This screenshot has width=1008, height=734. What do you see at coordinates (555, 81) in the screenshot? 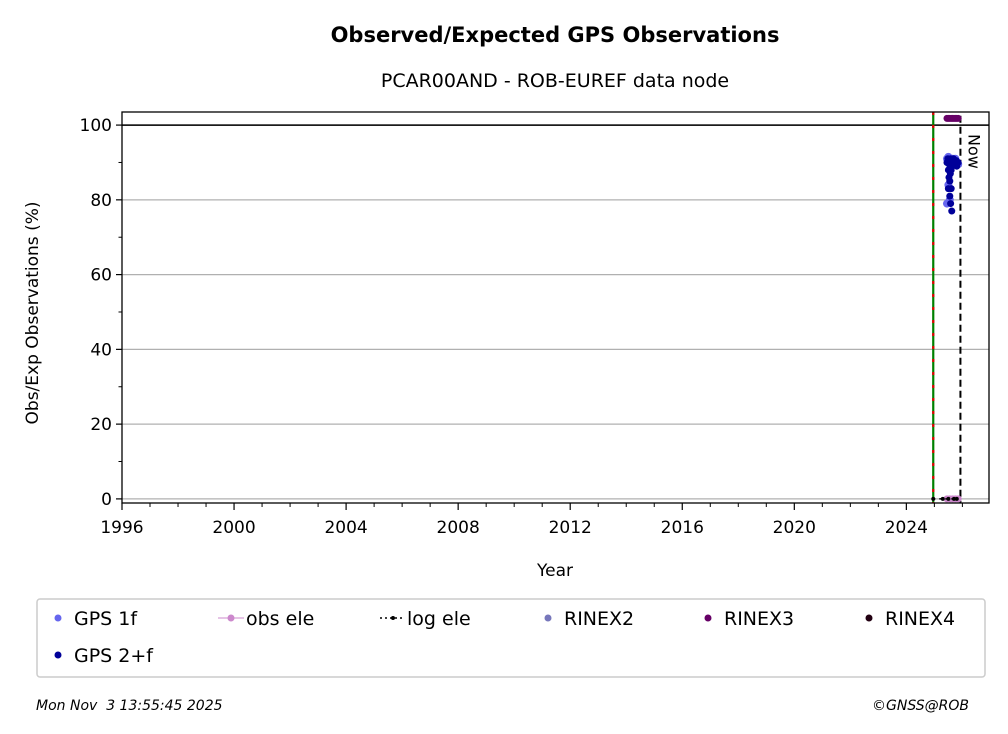
I see `chart-subtitle: PCAR00AND - ROB-EUREF data node` at bounding box center [555, 81].